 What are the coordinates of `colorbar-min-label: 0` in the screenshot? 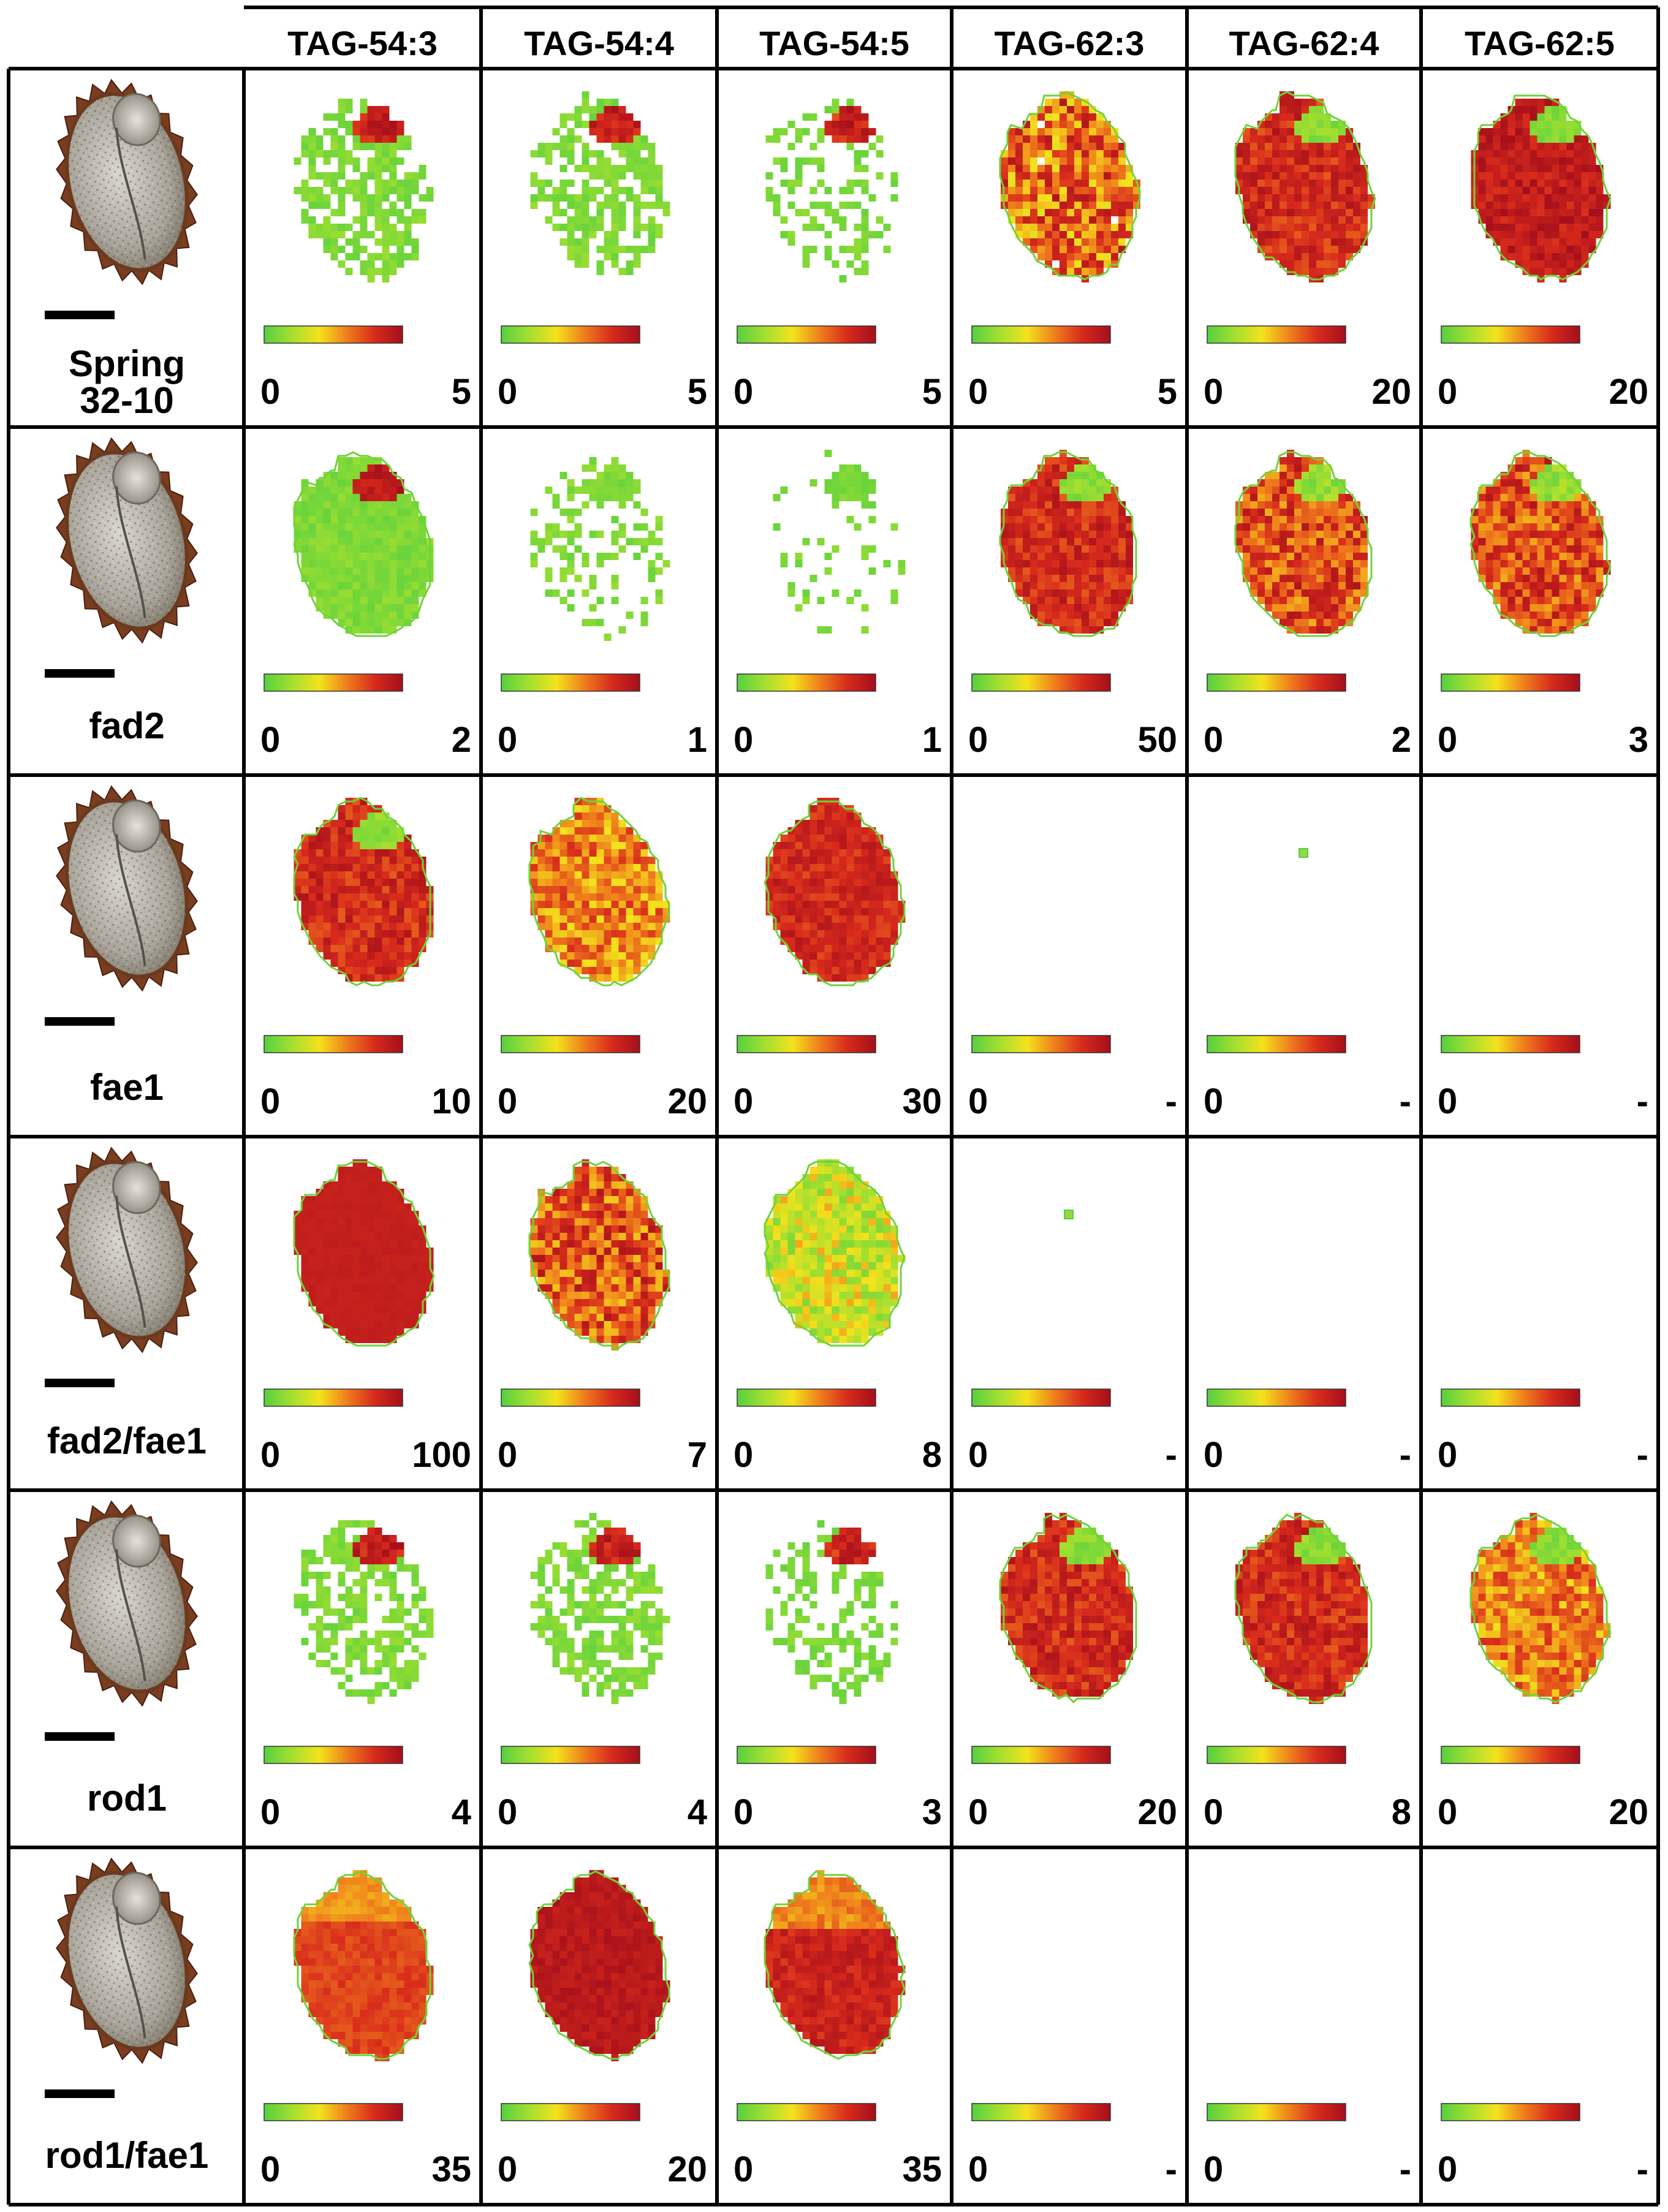 It's located at (1214, 740).